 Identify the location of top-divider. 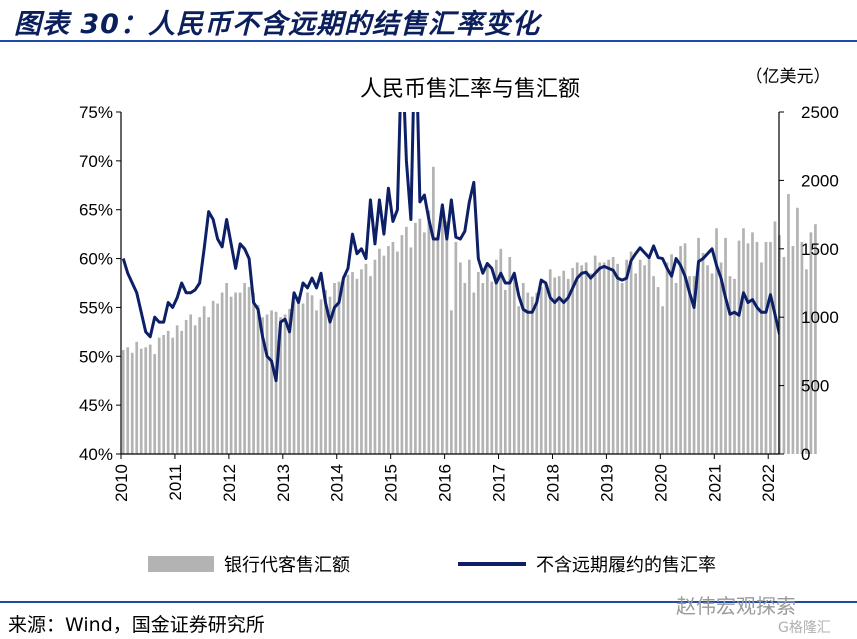
(428, 41).